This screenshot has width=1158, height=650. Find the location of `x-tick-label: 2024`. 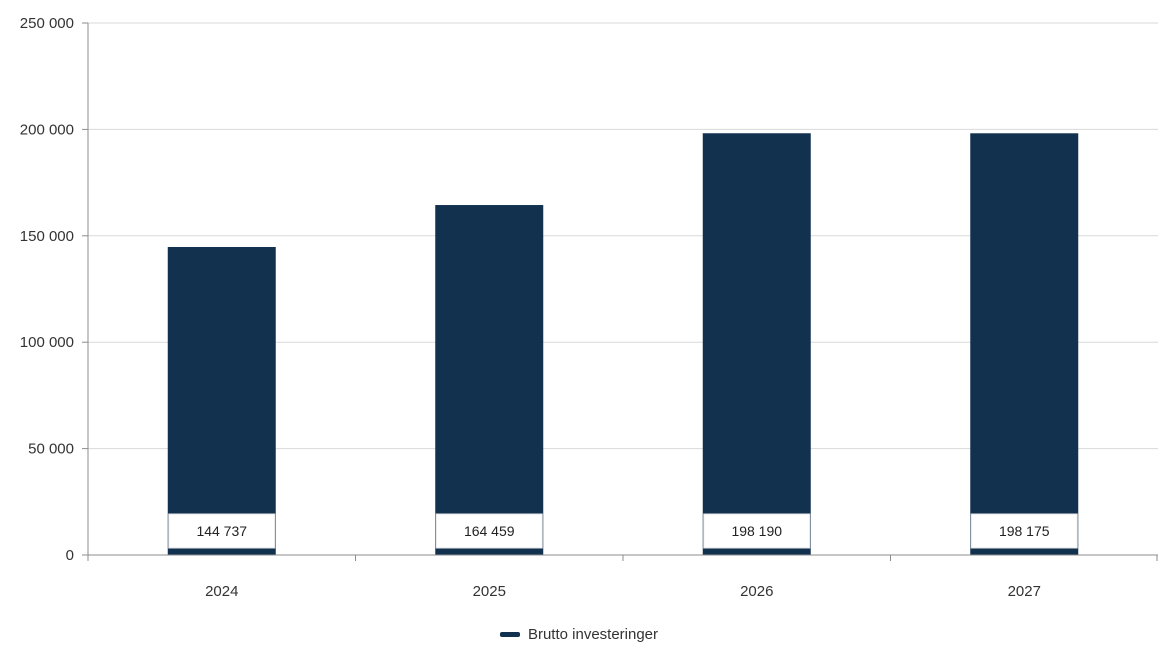

x-tick-label: 2024 is located at coordinates (221, 591).